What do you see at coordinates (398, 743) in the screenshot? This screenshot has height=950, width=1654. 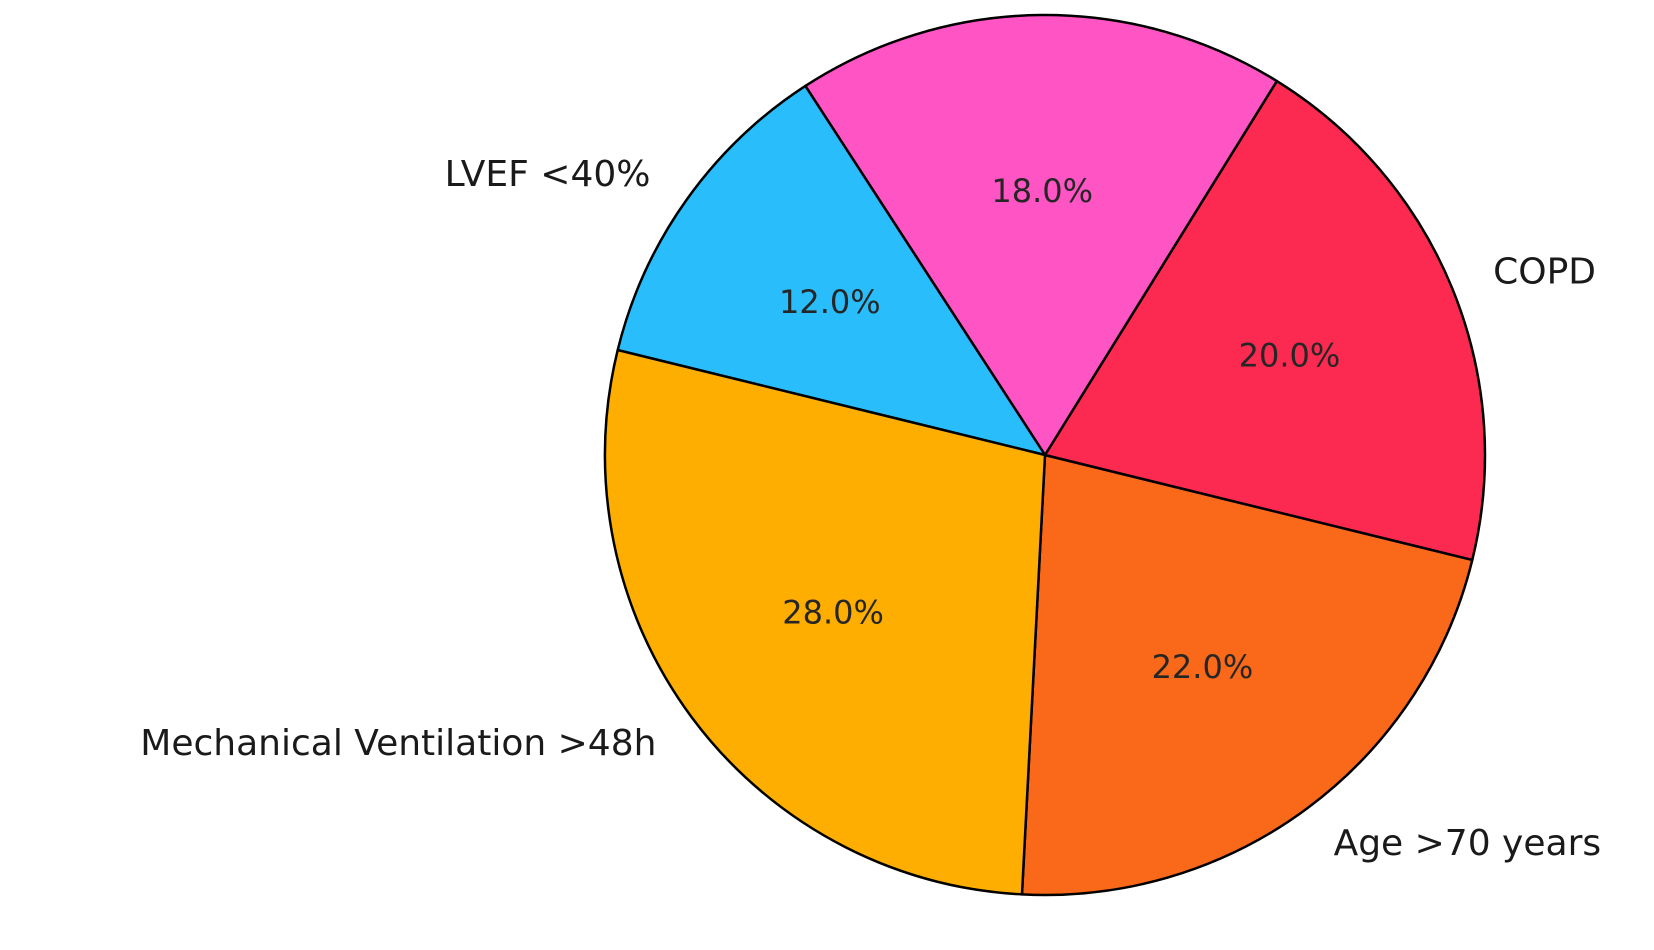 I see `pie-category-label-mechanical-ventilation-48h: Mechanical Ventilation >48h` at bounding box center [398, 743].